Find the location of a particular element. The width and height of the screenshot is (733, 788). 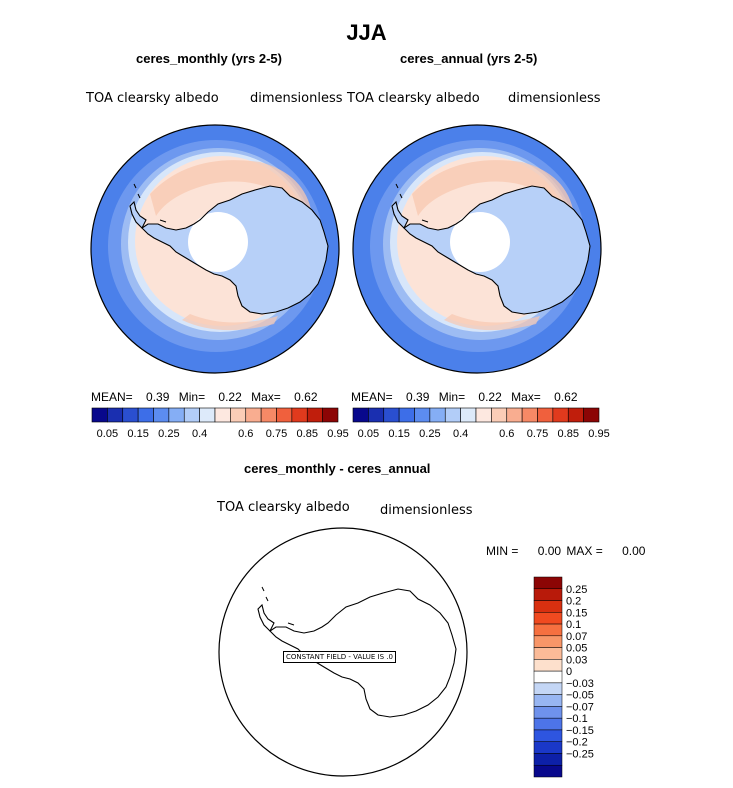

diff-variable: TOA clearsky albedo is located at coordinates (283, 507).